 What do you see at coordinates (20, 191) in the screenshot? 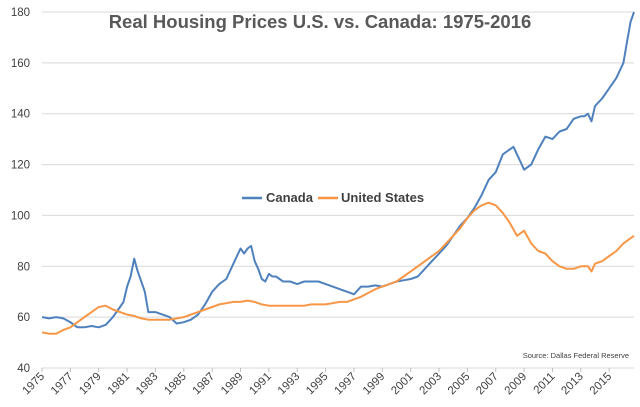
I see `y-axis: 40 60 80 100 120 140 160 180` at bounding box center [20, 191].